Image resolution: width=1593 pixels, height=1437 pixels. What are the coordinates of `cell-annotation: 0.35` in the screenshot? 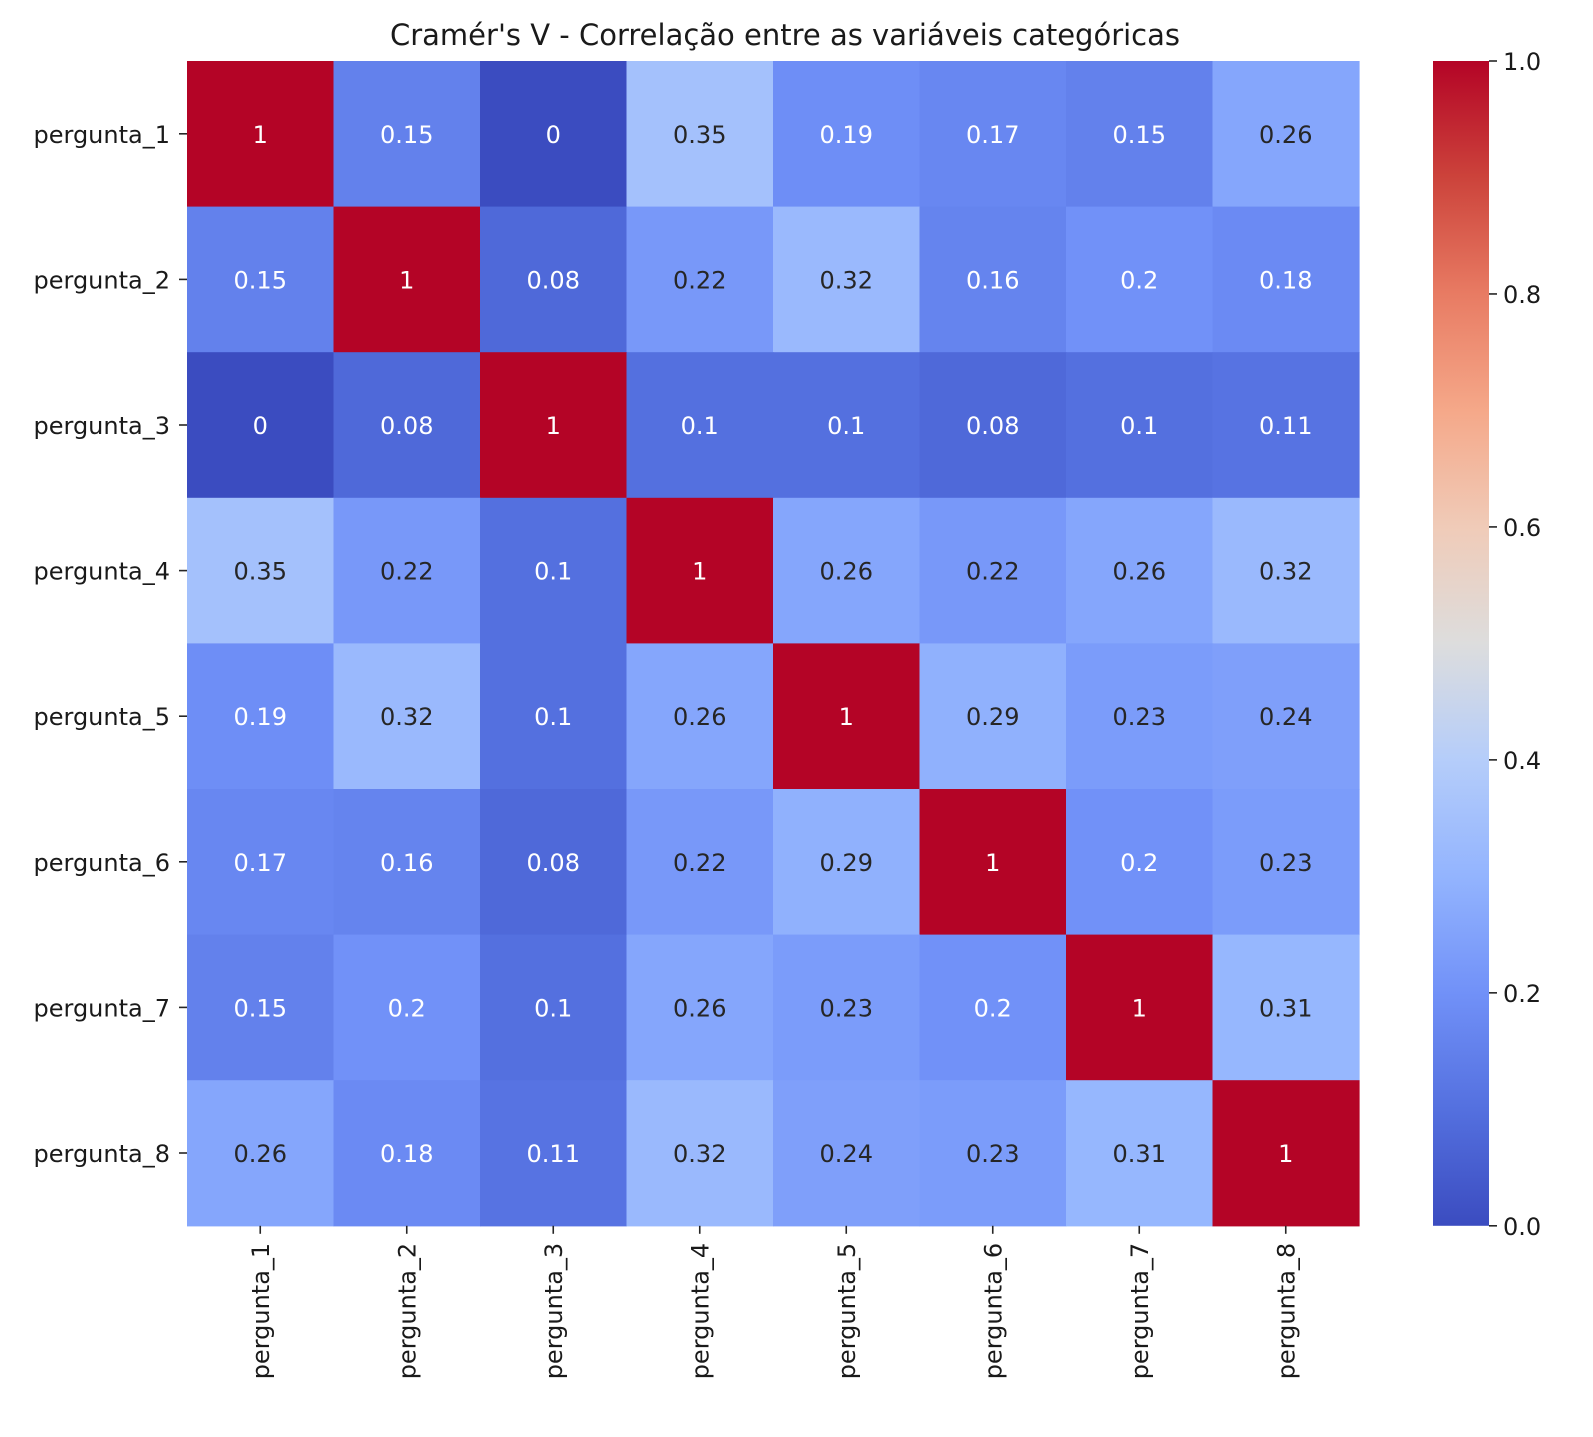 It's located at (260, 572).